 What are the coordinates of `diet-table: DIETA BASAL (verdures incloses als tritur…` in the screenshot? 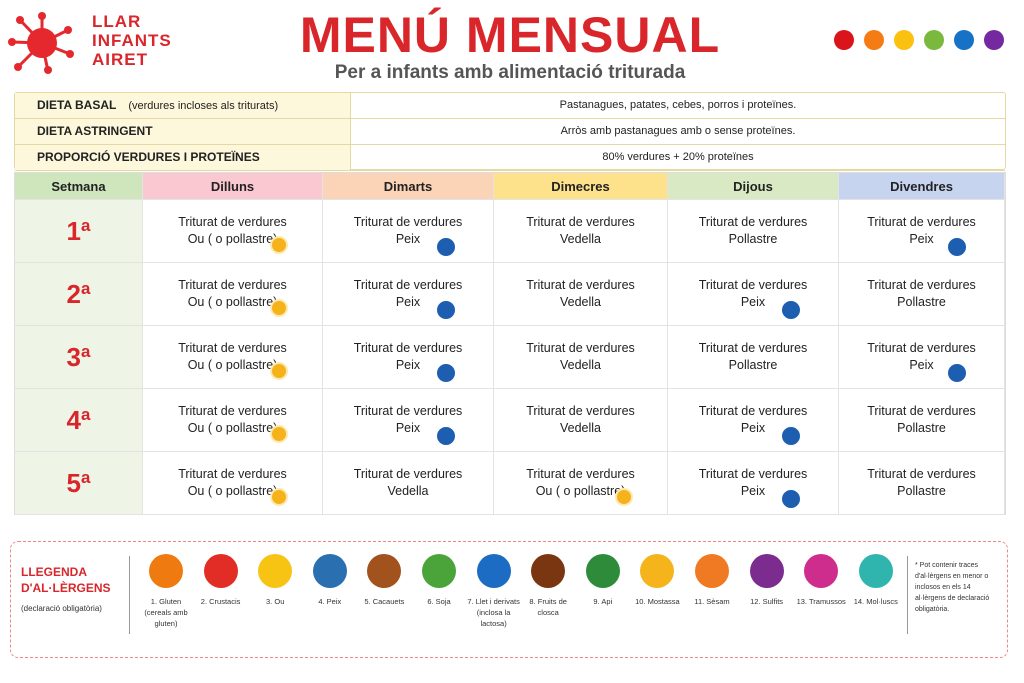 It's located at (510, 131).